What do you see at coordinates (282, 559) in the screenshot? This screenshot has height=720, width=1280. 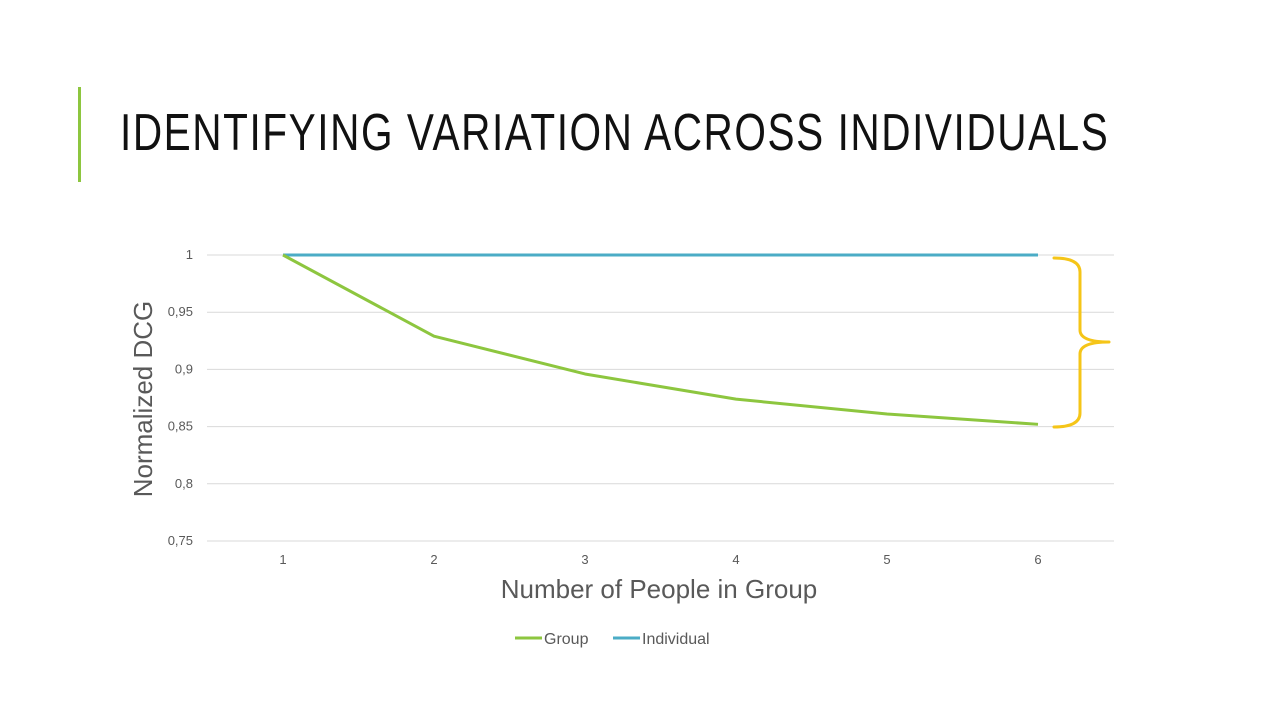 I see `x-tick-label: 1` at bounding box center [282, 559].